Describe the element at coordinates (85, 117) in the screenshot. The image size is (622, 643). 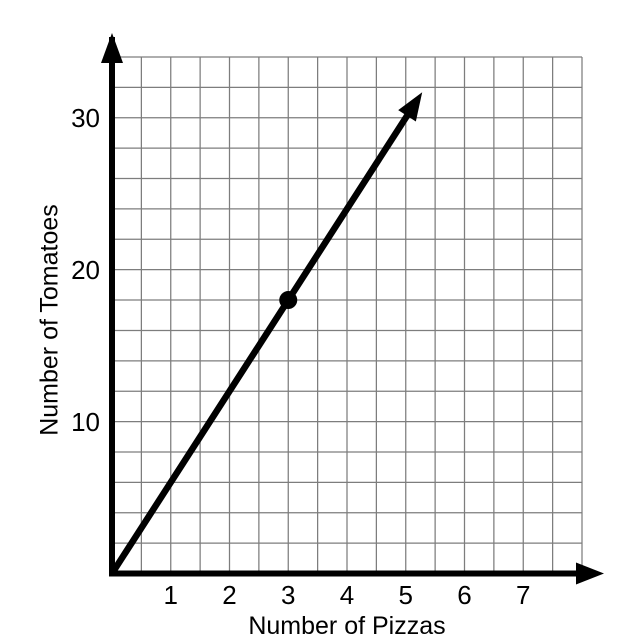
I see `y-tick-label: 30` at that location.